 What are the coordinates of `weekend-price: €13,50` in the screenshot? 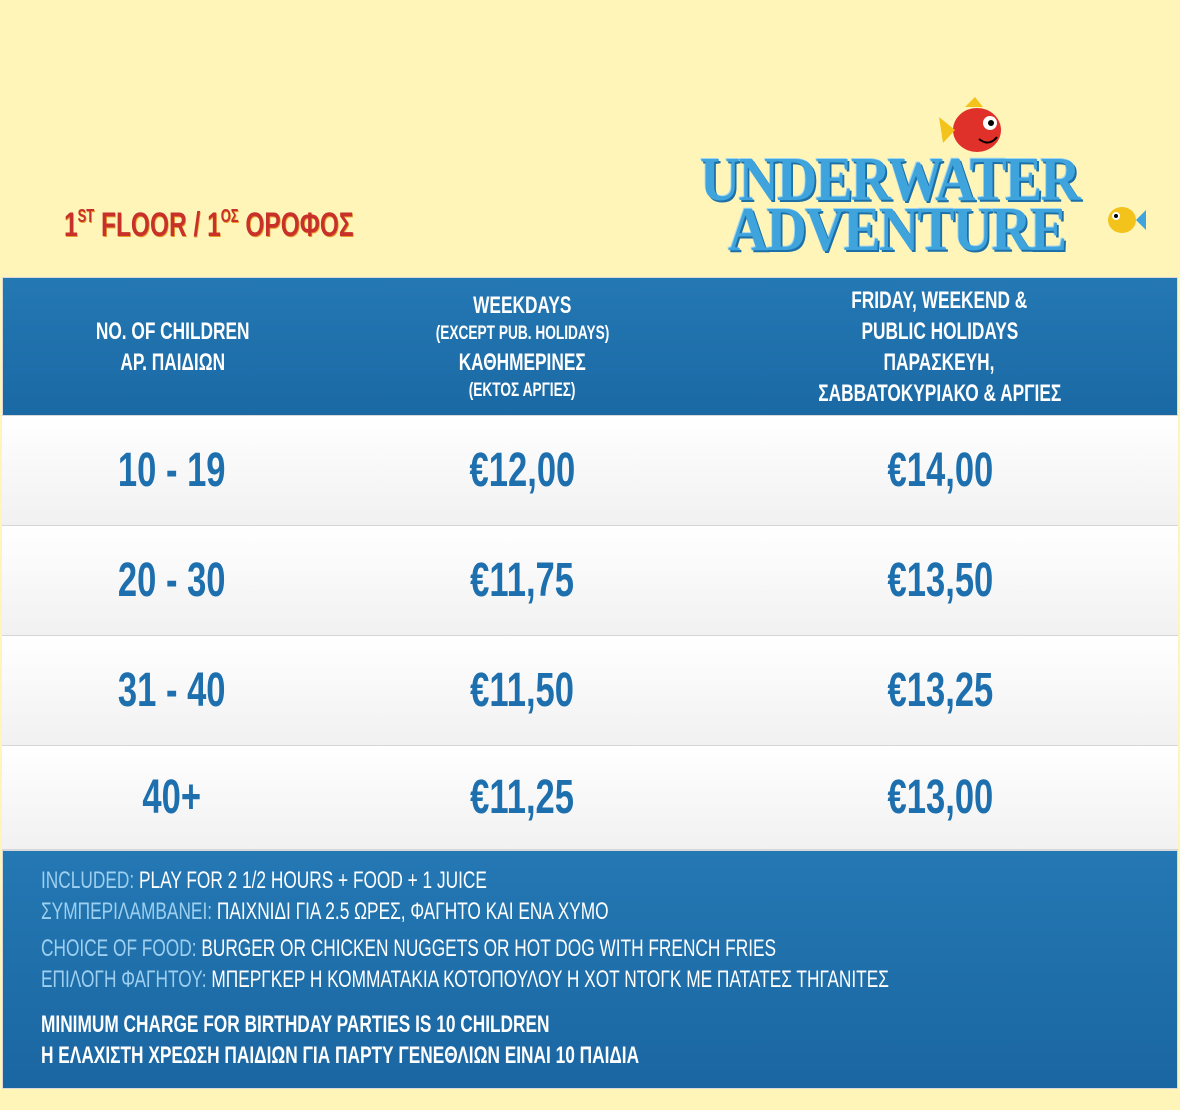 It's located at (940, 580).